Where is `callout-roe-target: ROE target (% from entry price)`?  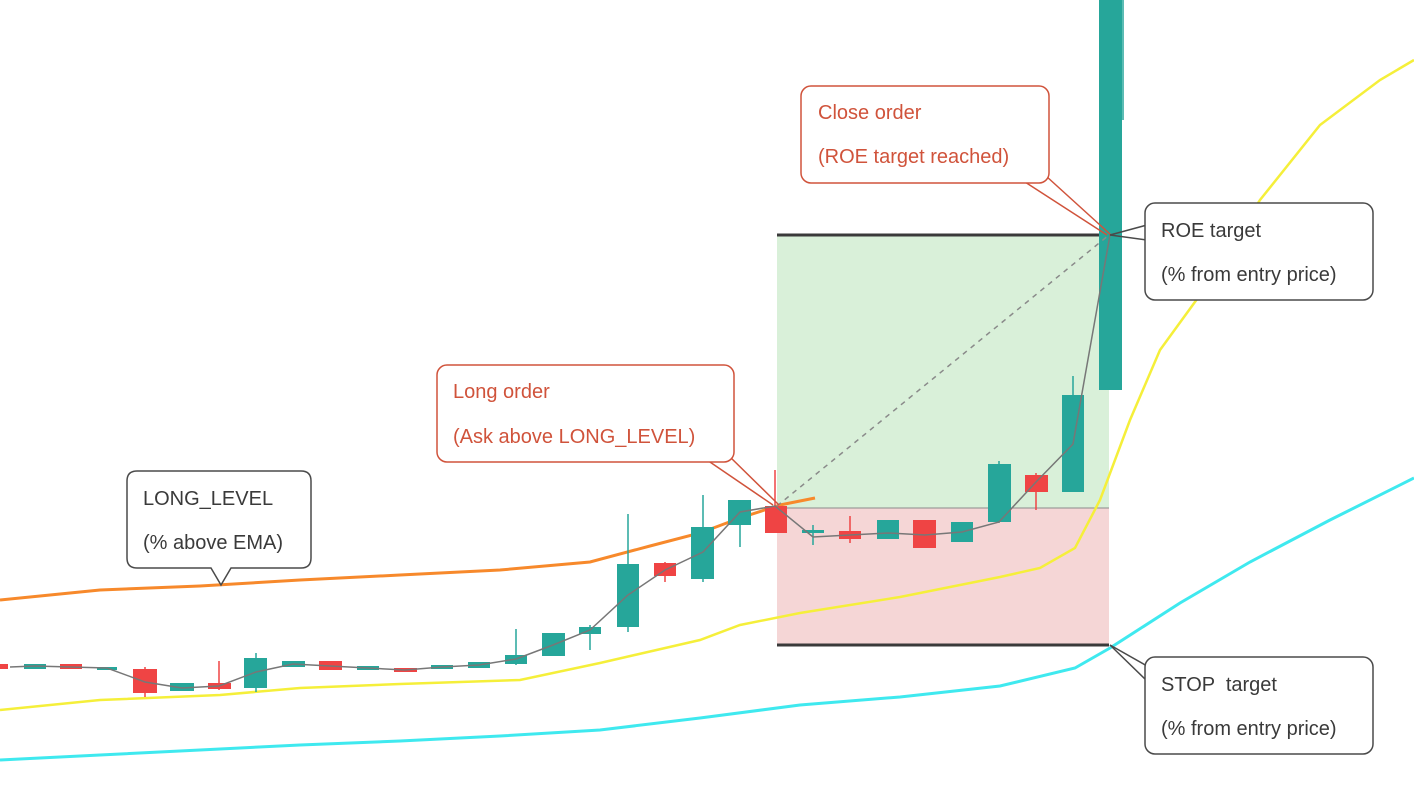
callout-roe-target: ROE target (% from entry price) is located at coordinates (1241, 251).